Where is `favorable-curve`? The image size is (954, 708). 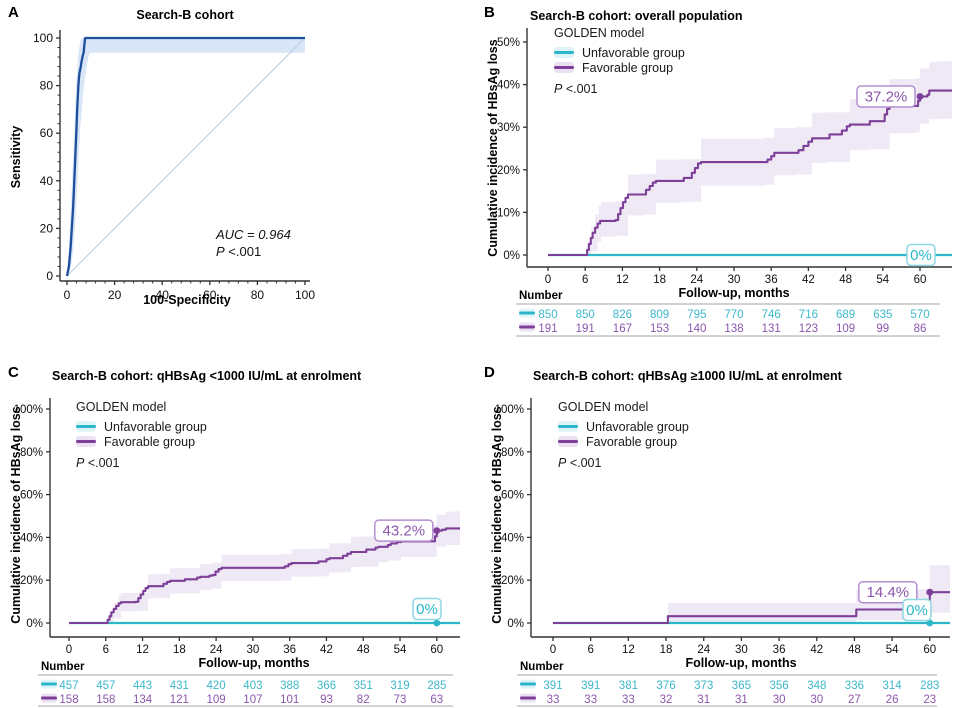
favorable-curve is located at coordinates (264, 576).